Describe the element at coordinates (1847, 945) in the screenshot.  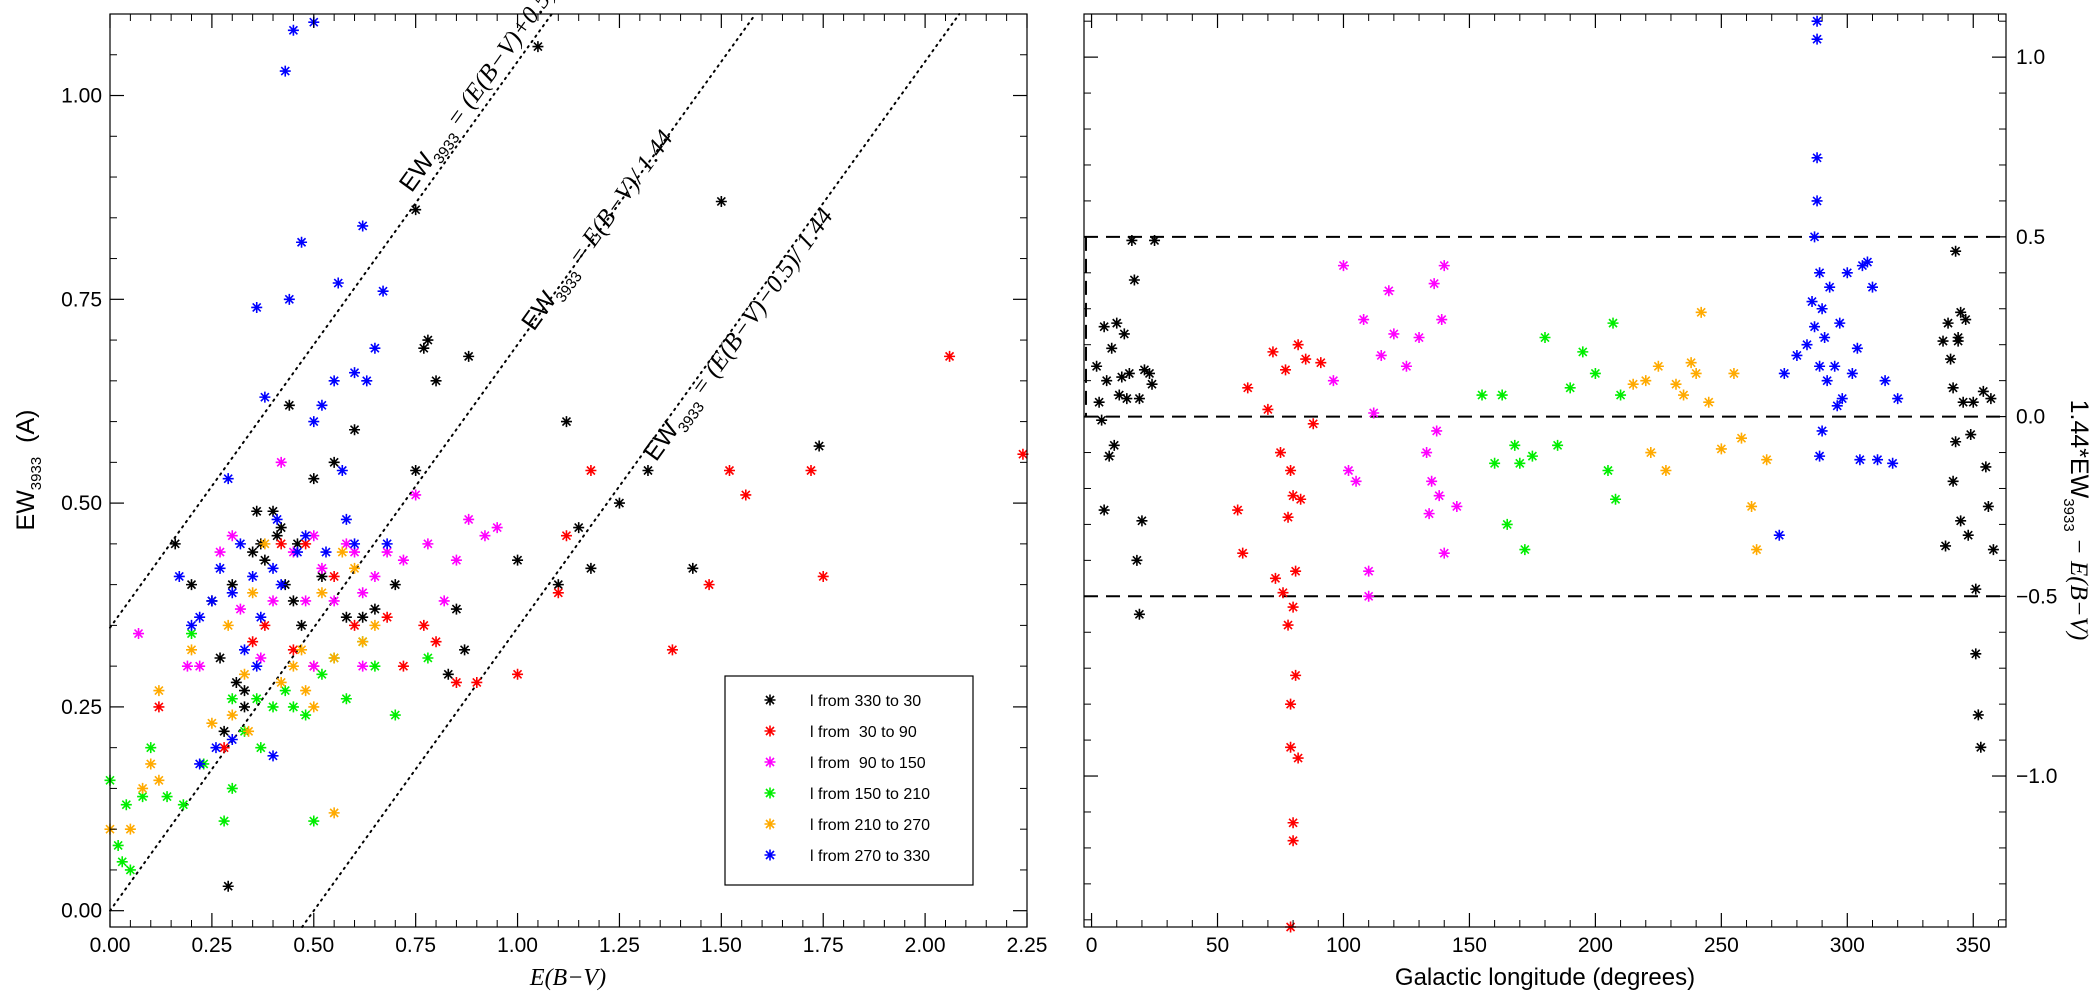
I see `right-x-tick-label: 300` at that location.